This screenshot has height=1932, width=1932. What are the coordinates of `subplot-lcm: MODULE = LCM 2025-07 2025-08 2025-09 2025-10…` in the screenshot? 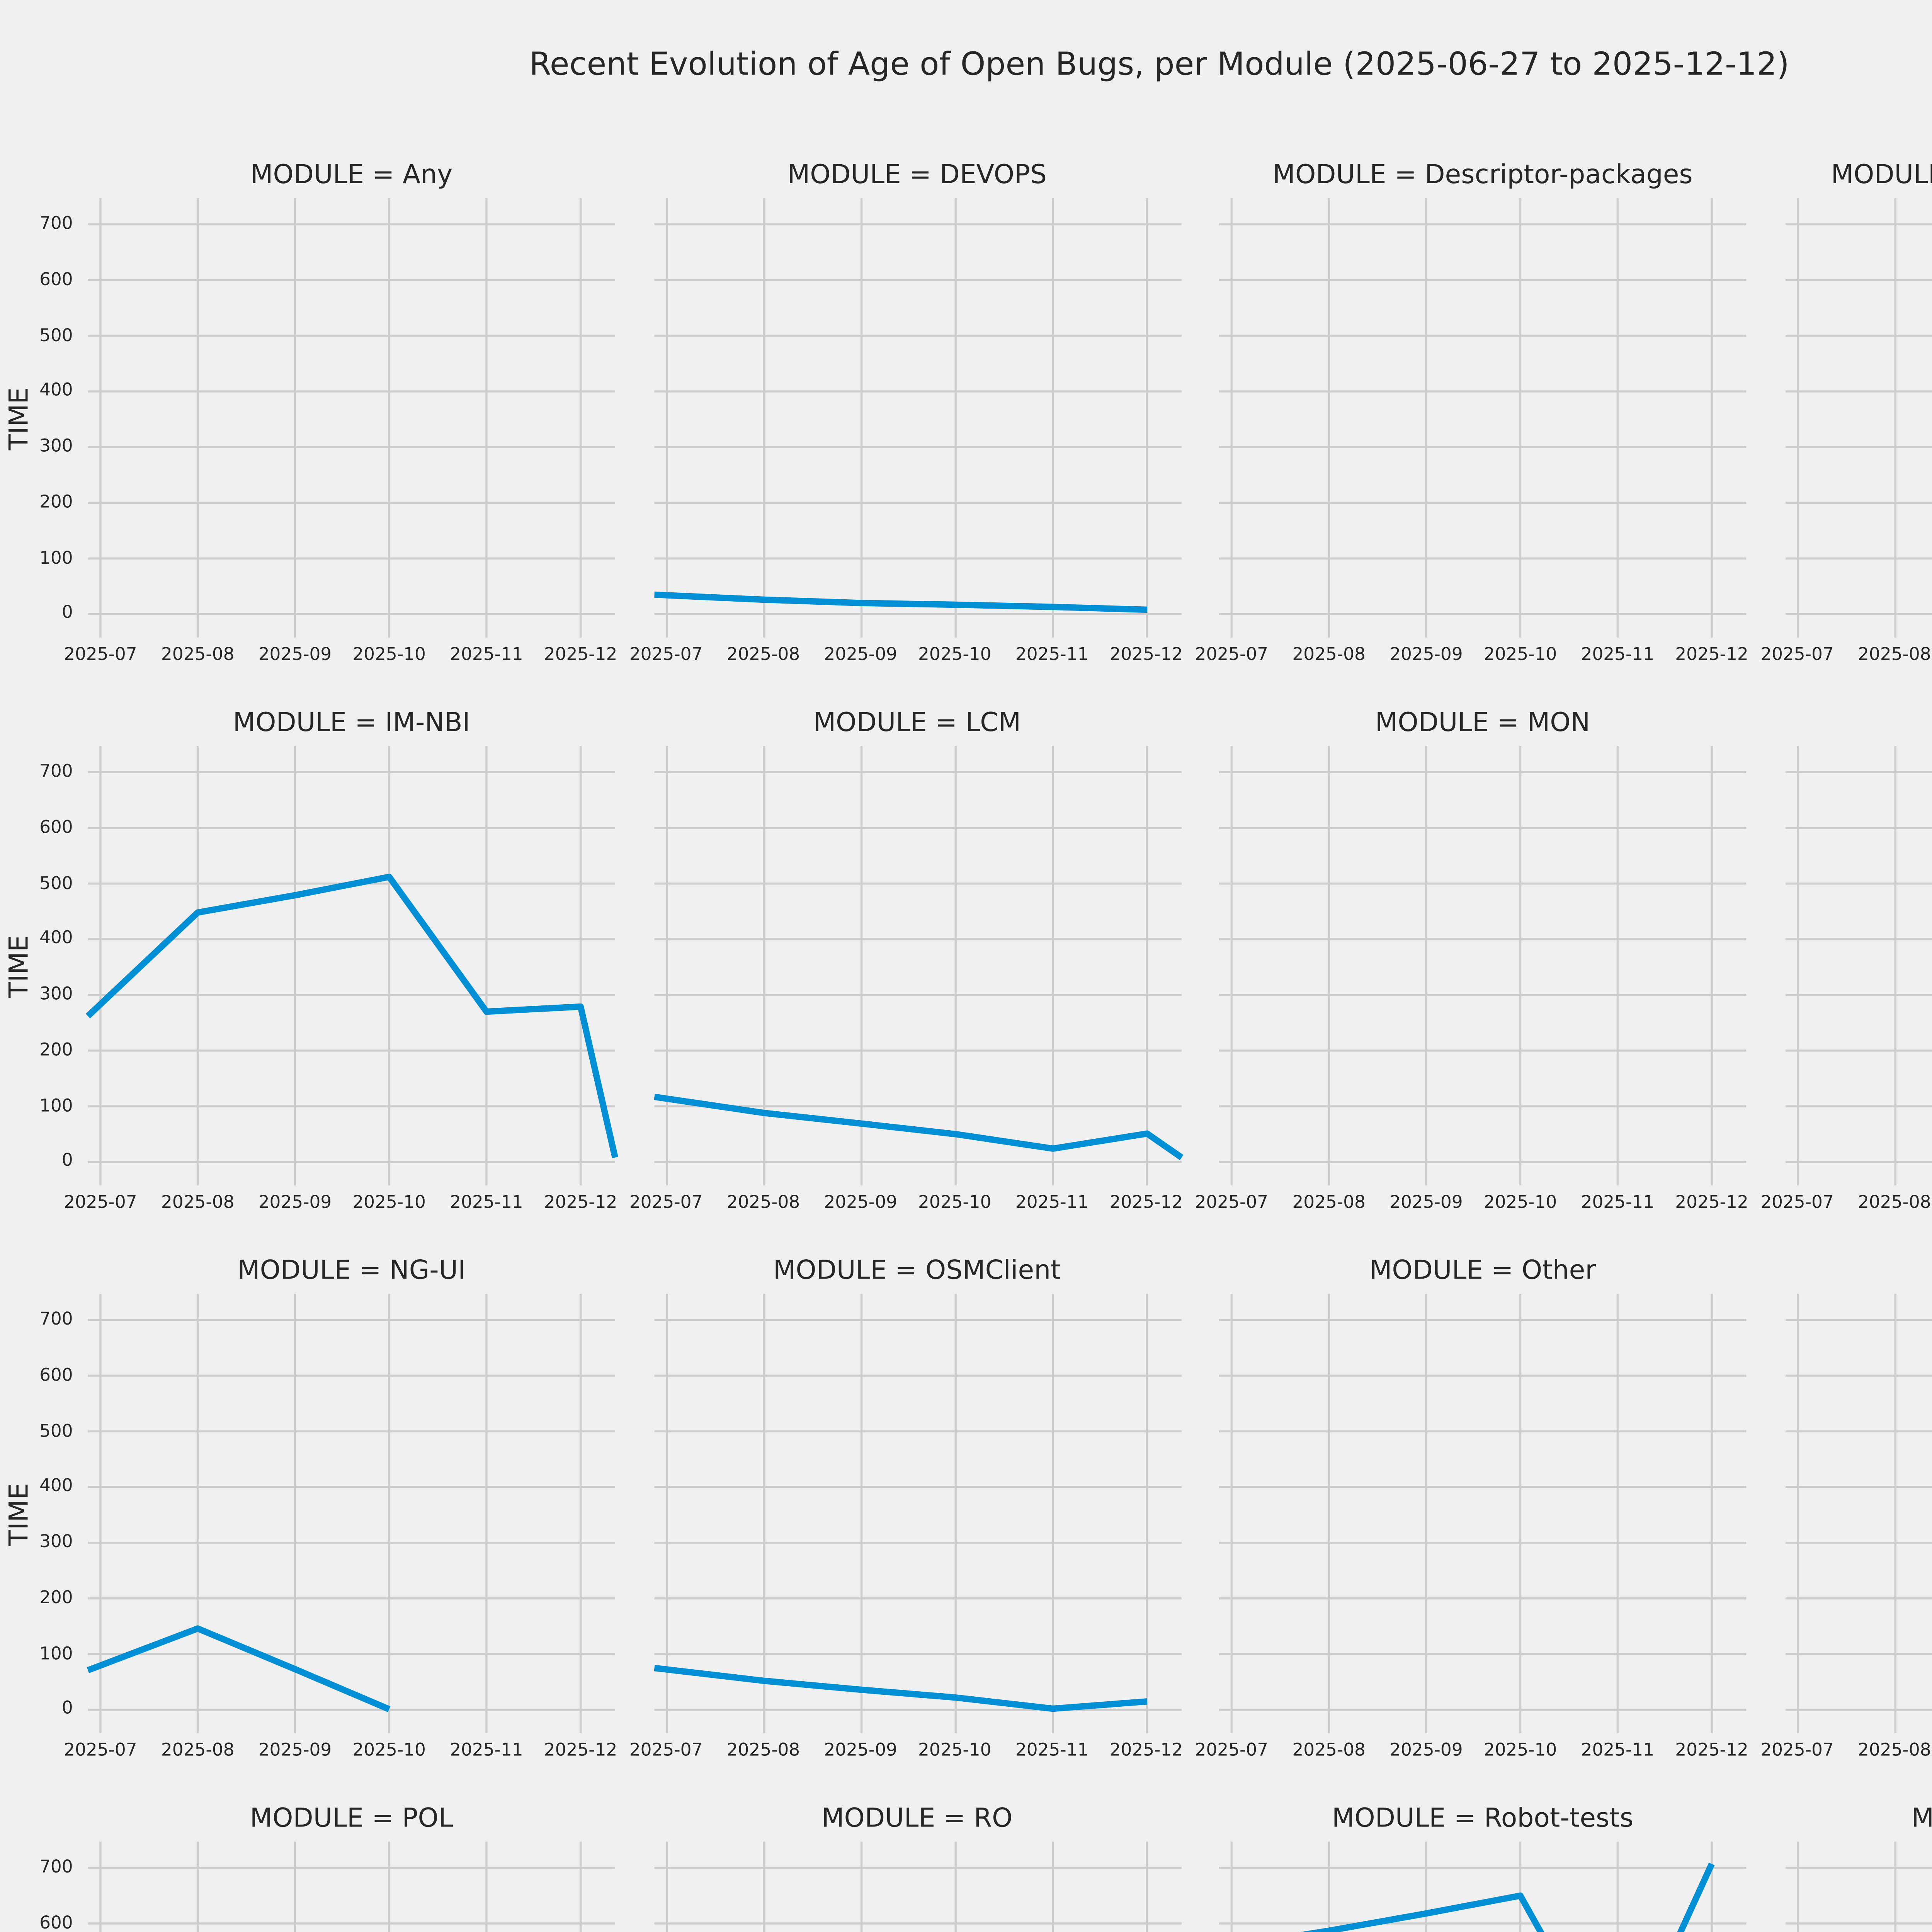 It's located at (906, 959).